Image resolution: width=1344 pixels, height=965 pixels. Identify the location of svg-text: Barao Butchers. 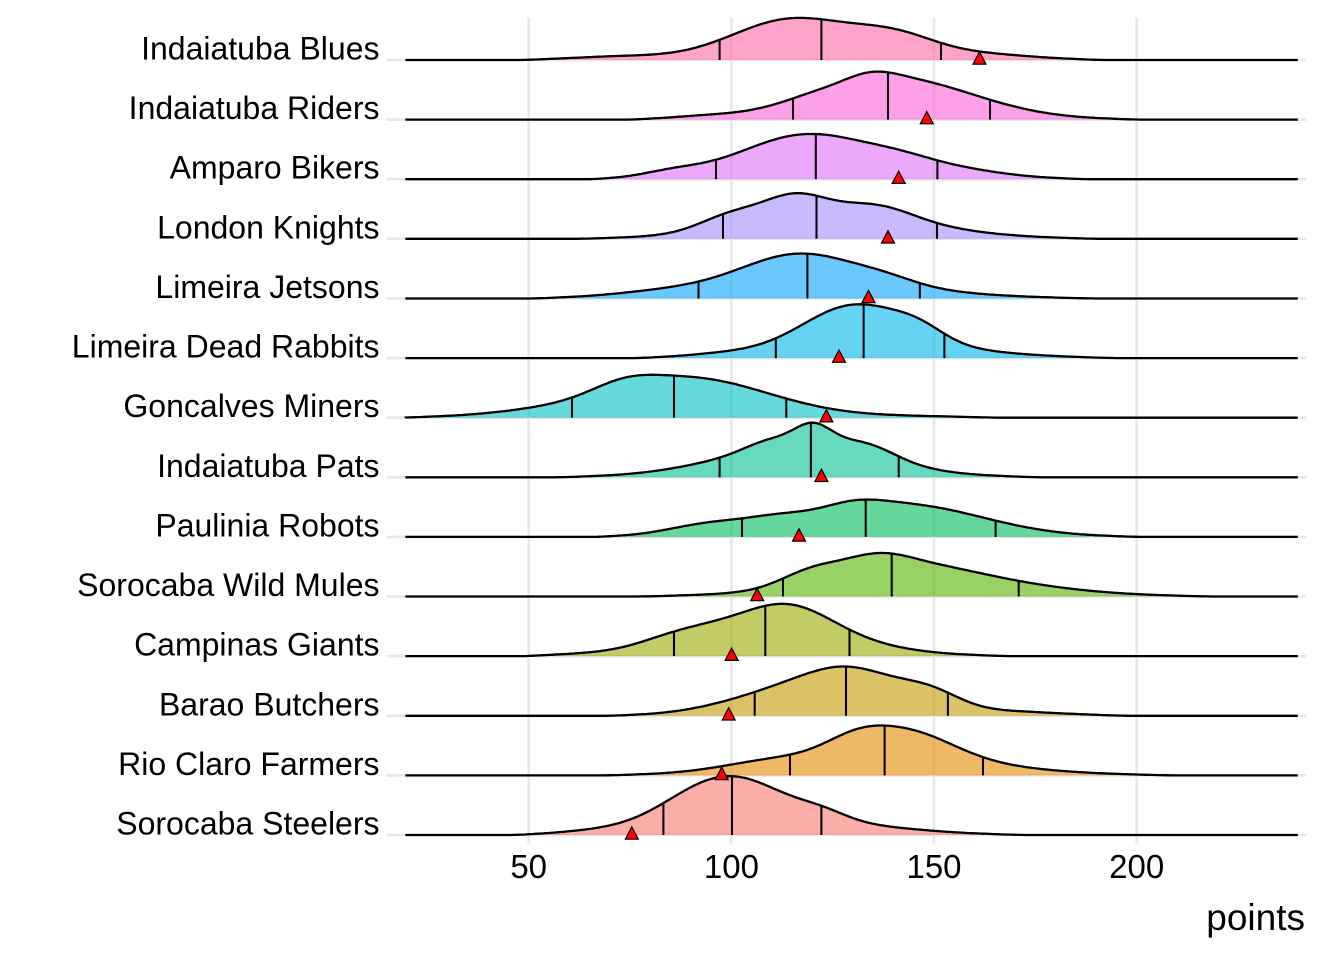
(269, 704).